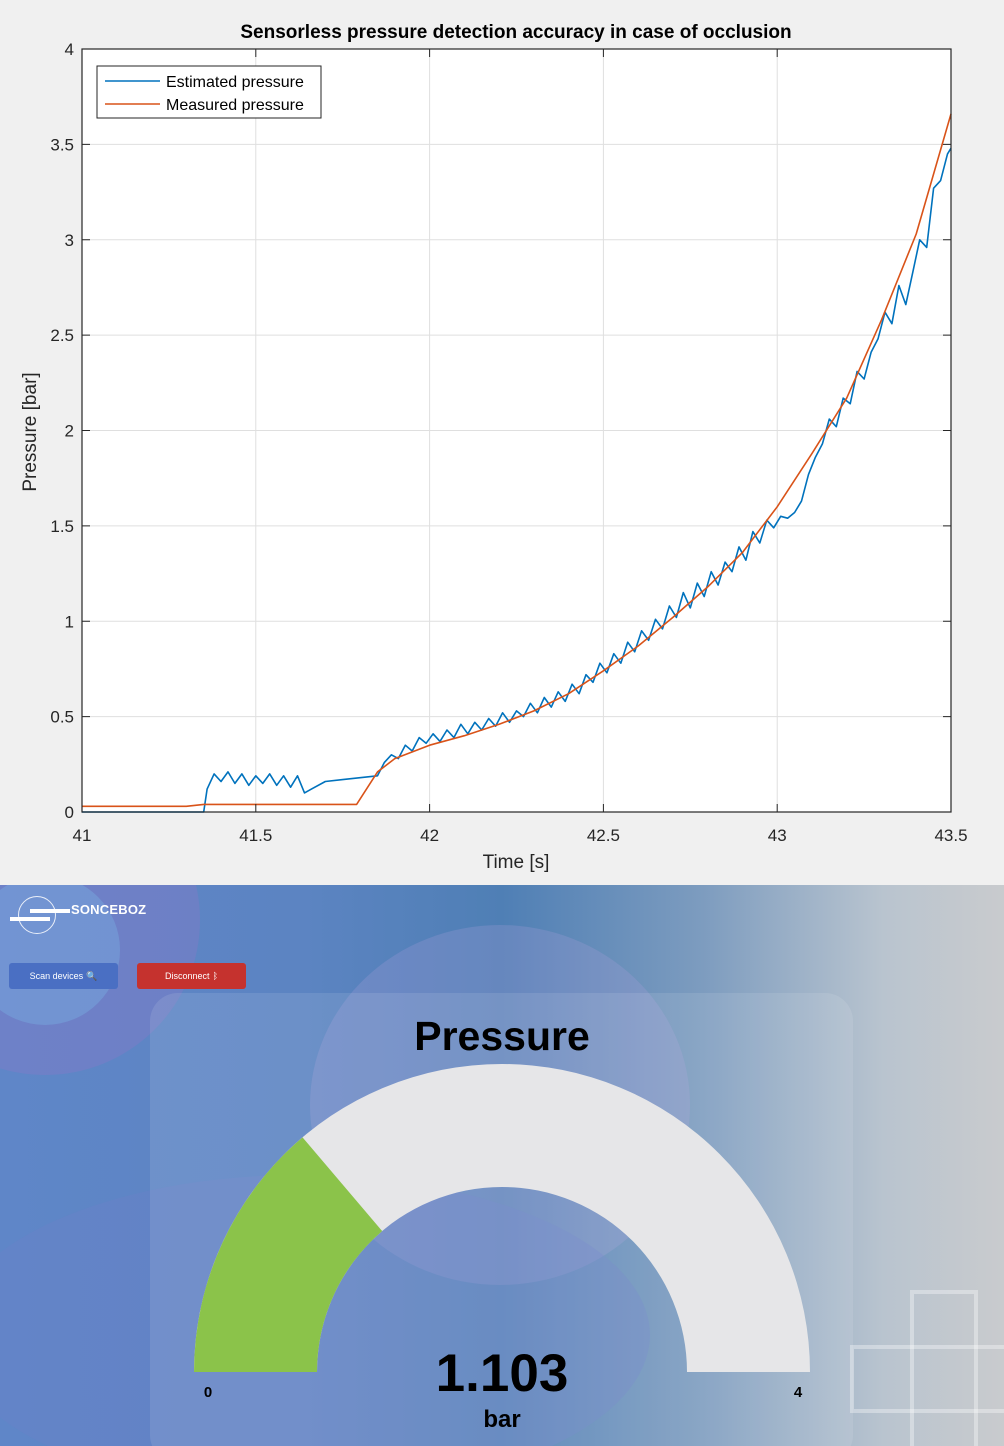 This screenshot has width=1004, height=1446. I want to click on legend-box, so click(209, 92).